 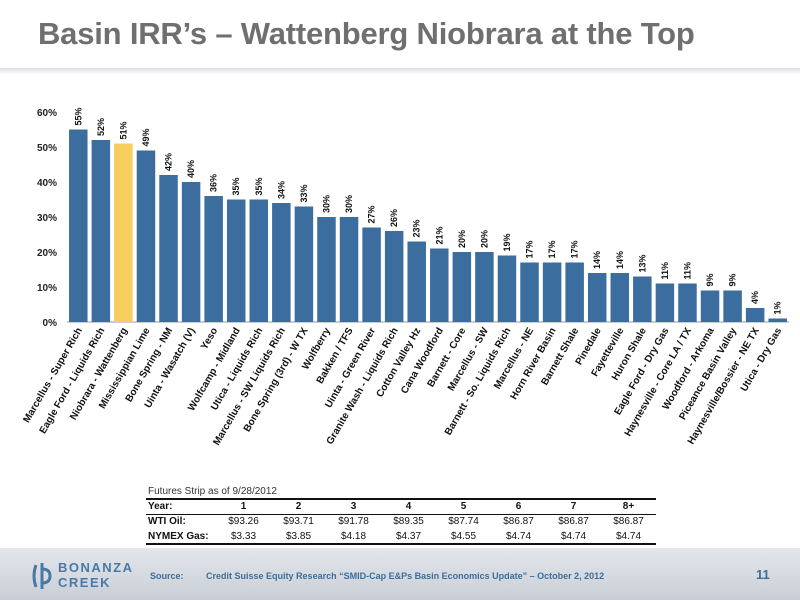 What do you see at coordinates (181, 537) in the screenshot?
I see `strip-row-label: NYMEX Gas:` at bounding box center [181, 537].